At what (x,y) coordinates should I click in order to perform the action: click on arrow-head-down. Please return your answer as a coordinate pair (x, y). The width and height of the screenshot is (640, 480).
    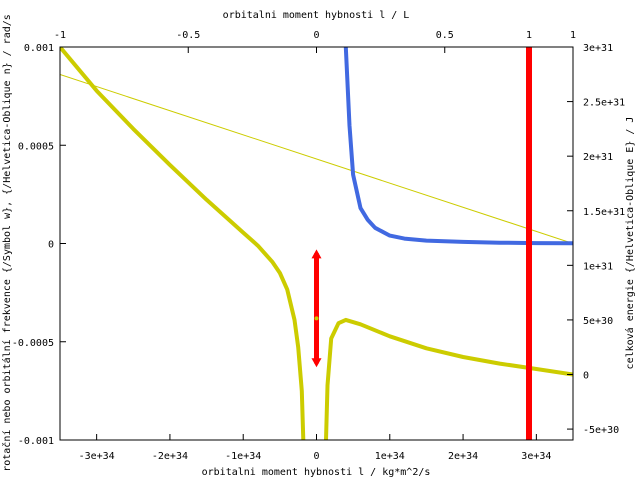
    Looking at the image, I should click on (316, 363).